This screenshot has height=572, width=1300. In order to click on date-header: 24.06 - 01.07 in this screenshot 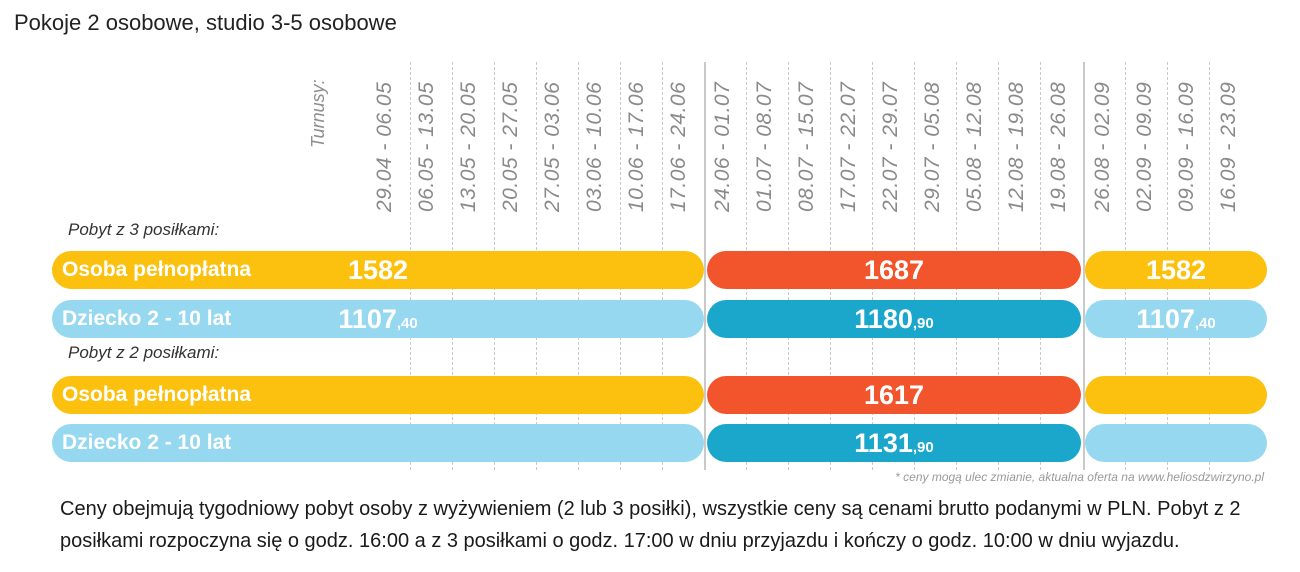, I will do `click(722, 146)`.